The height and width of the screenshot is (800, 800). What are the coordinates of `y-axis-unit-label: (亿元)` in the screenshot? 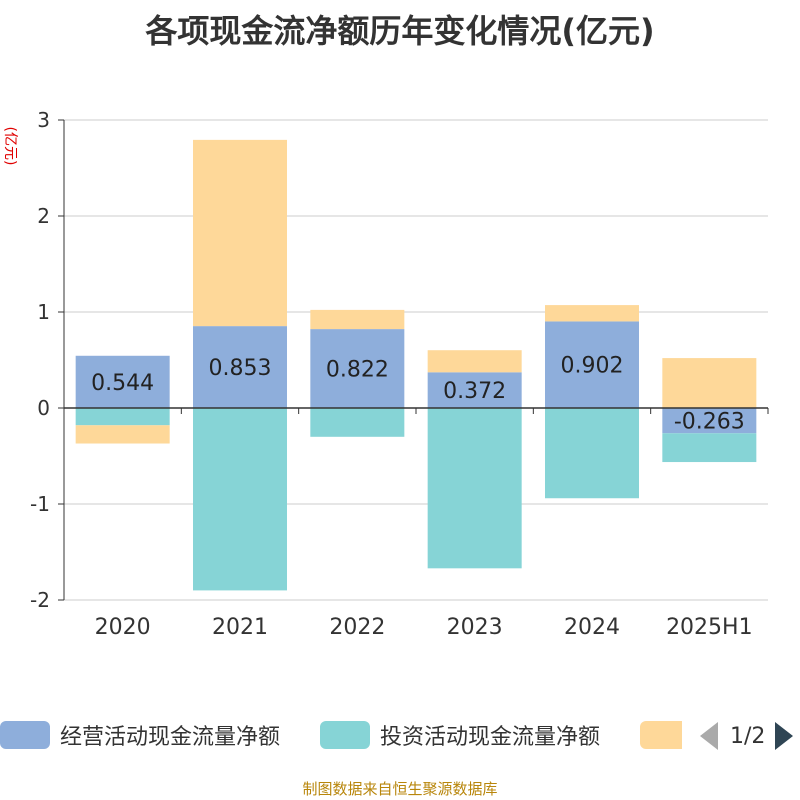 It's located at (10, 146).